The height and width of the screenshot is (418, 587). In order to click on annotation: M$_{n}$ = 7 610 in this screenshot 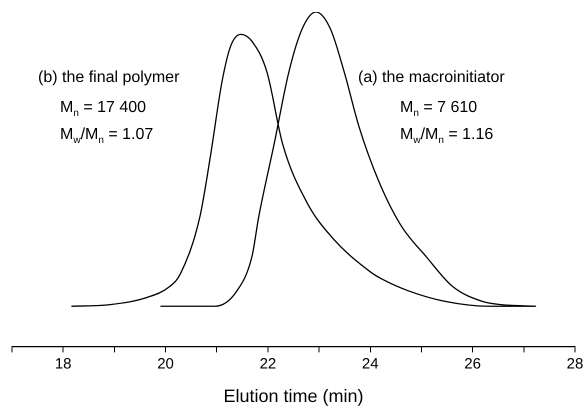, I will do `click(439, 109)`.